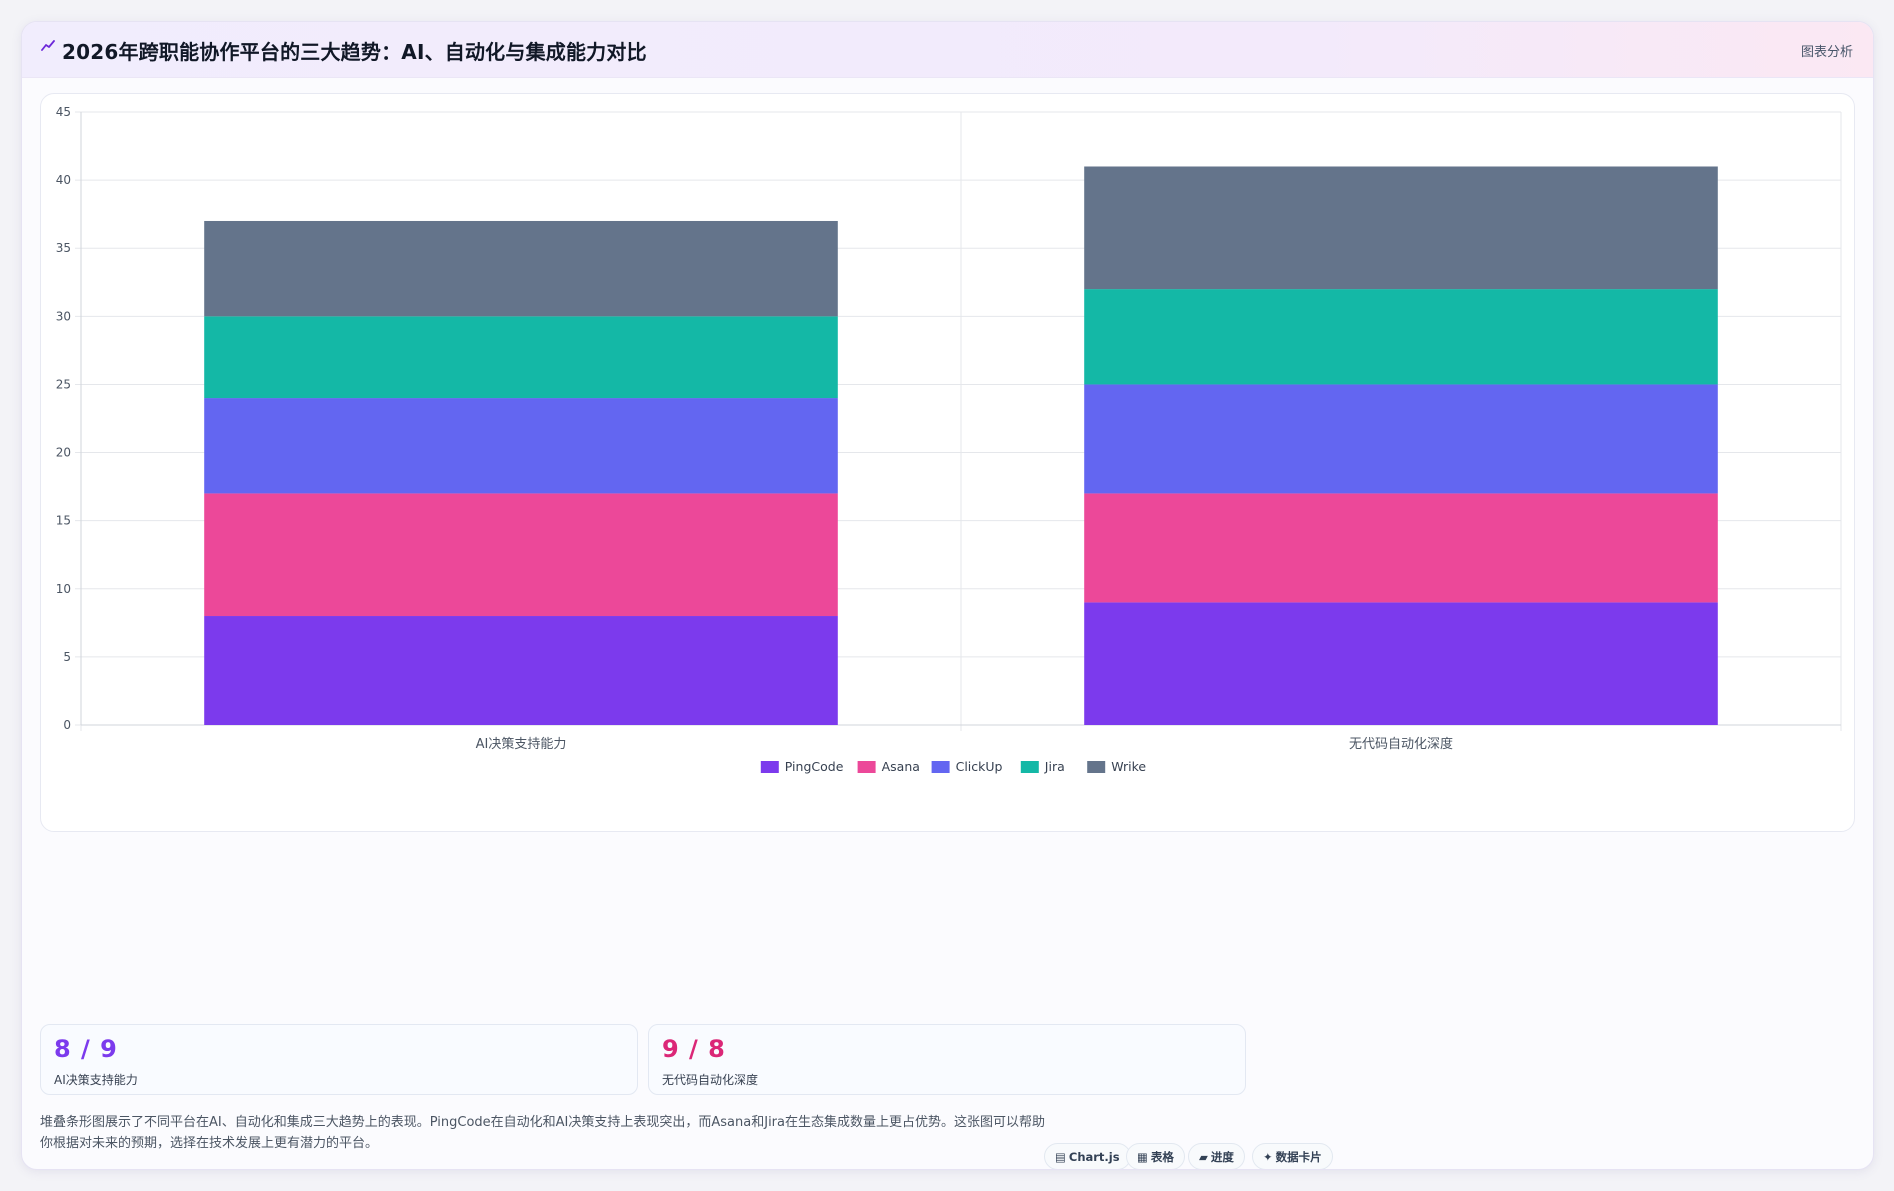 The height and width of the screenshot is (1191, 1894). Describe the element at coordinates (1826, 52) in the screenshot. I see `chart-analysis-link: 图表分析` at that location.